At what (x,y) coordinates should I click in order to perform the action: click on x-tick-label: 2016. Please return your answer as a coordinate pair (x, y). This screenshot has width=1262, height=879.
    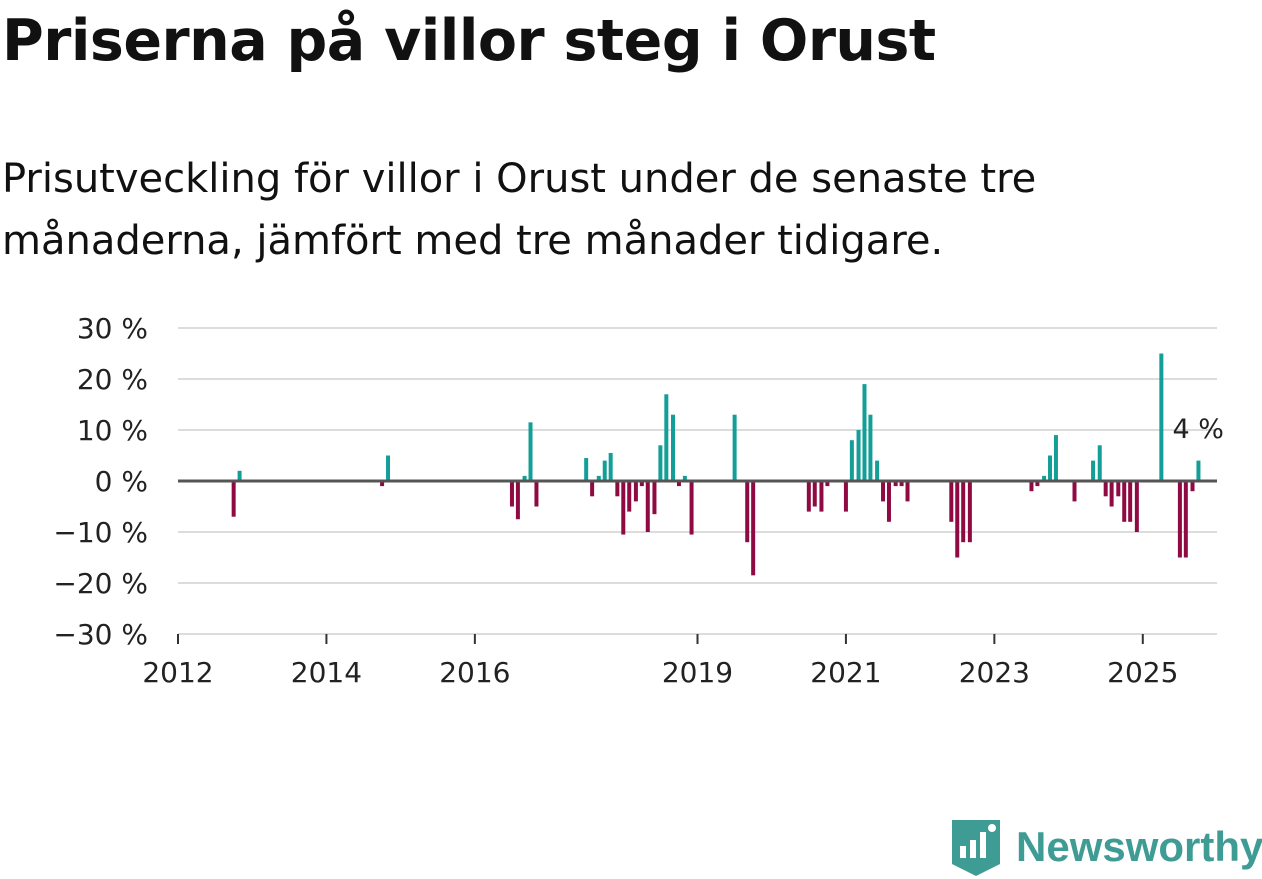
    Looking at the image, I should click on (474, 672).